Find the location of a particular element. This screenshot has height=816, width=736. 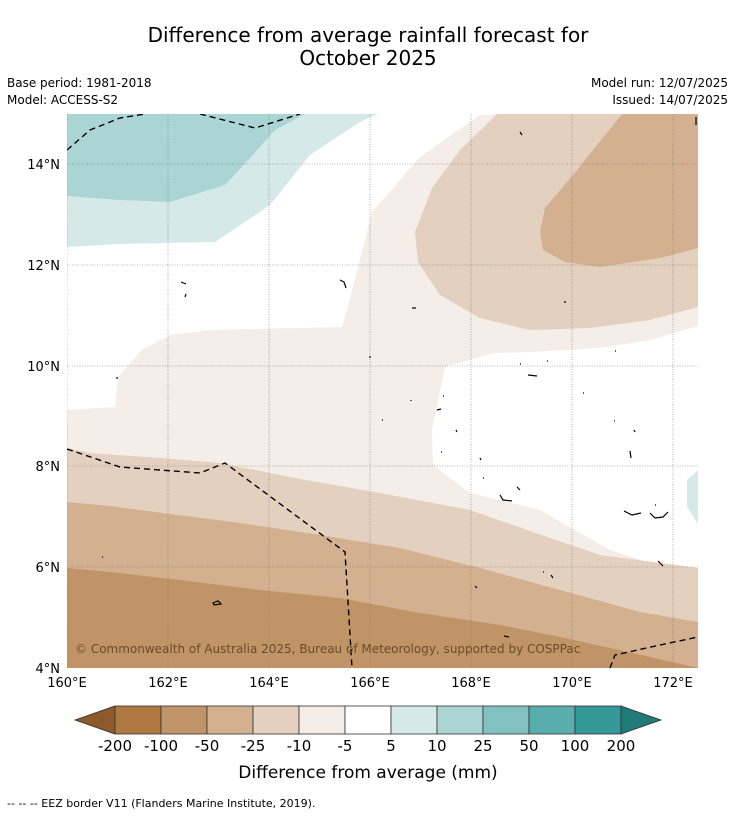

colorbar is located at coordinates (368, 720).